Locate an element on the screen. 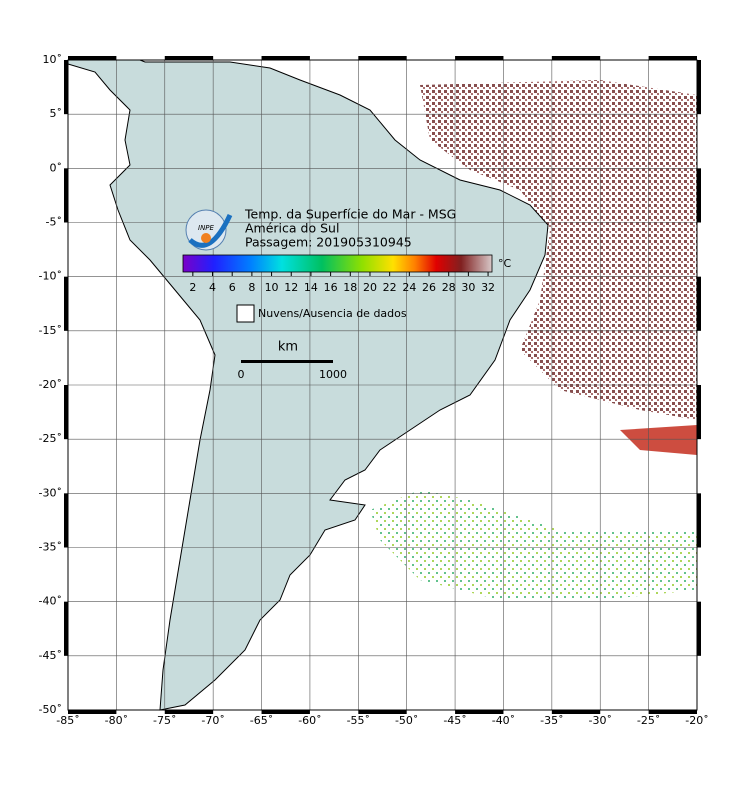 Image resolution: width=741 pixels, height=785 pixels. lon-tick-label: -65˚ is located at coordinates (261, 720).